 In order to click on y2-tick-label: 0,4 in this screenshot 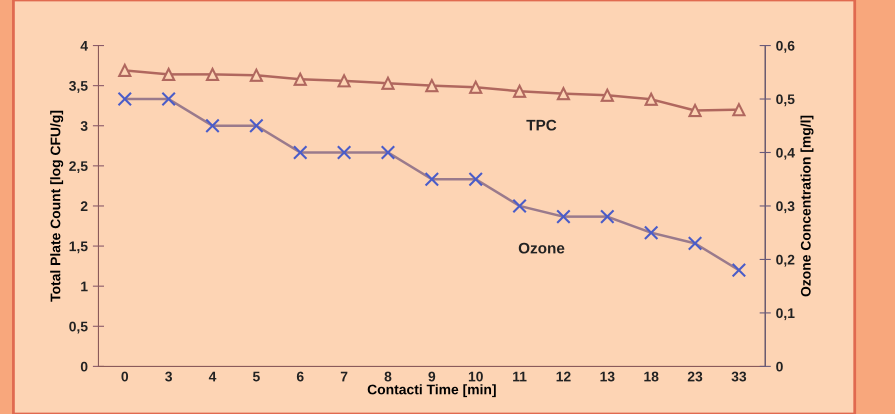, I will do `click(785, 154)`.